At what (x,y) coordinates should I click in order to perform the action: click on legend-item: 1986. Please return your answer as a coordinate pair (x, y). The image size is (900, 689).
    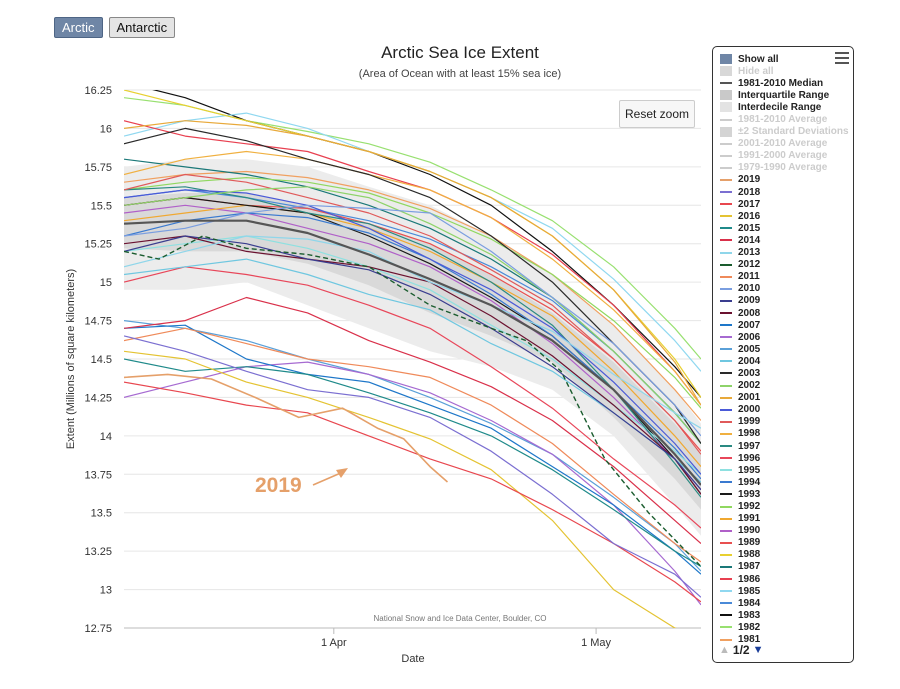
    Looking at the image, I should click on (785, 579).